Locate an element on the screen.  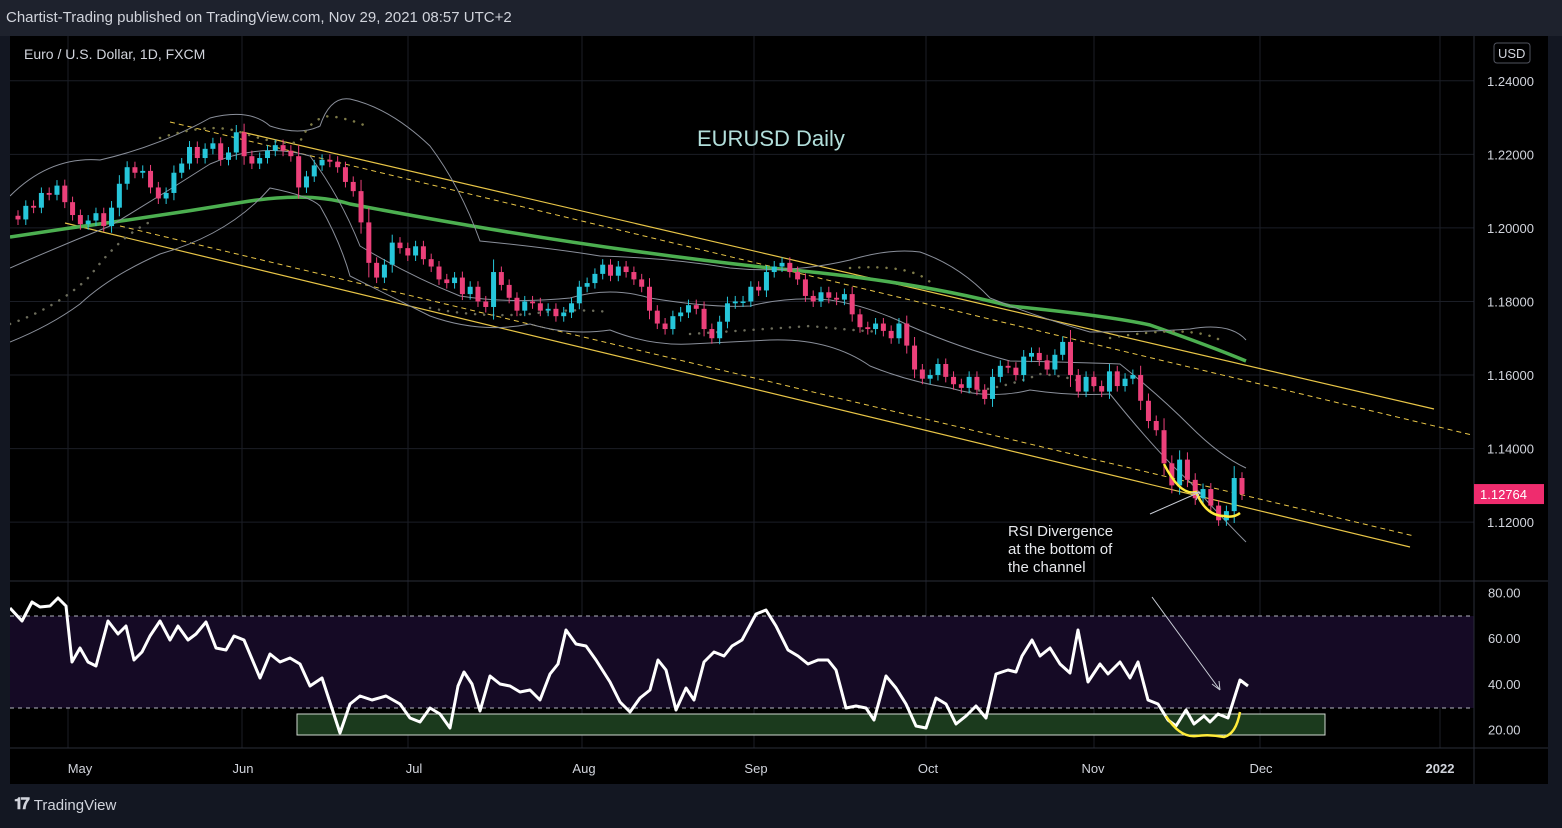
price-tick-label: 1.12000 is located at coordinates (1510, 522).